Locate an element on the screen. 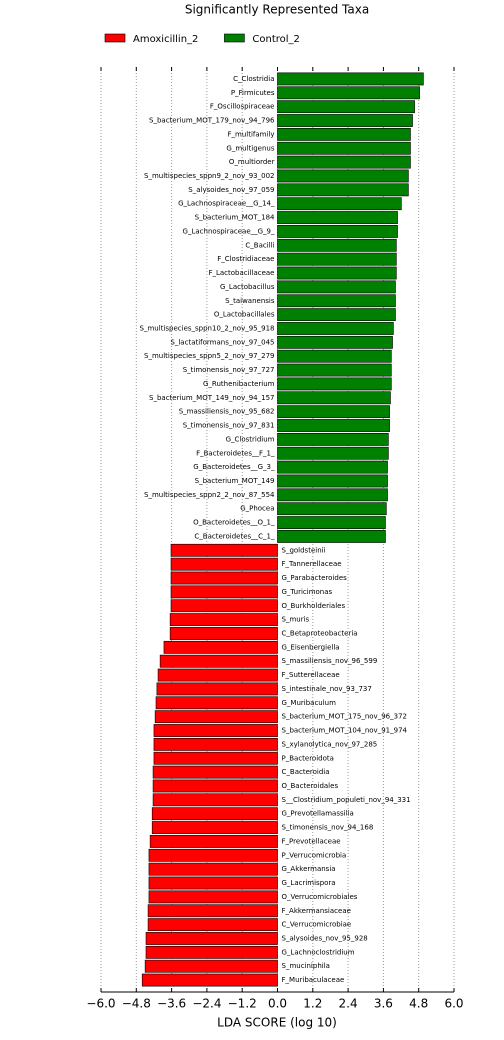 This screenshot has width=504, height=1040. chart-title: Significantly Represented Taxa is located at coordinates (277, 10).